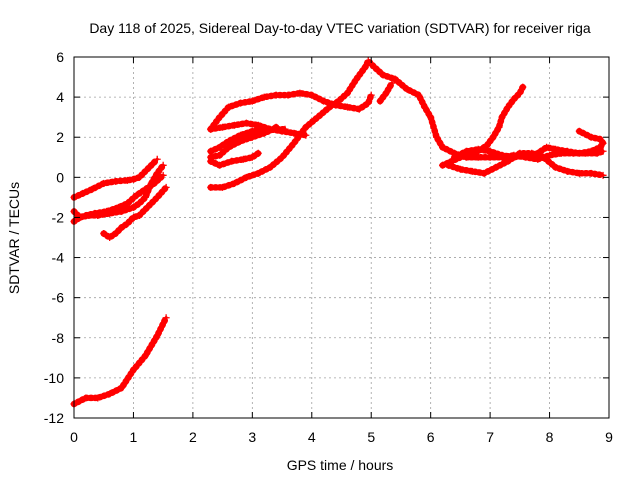 The height and width of the screenshot is (480, 640). Describe the element at coordinates (431, 437) in the screenshot. I see `x-tick-label: 6` at that location.